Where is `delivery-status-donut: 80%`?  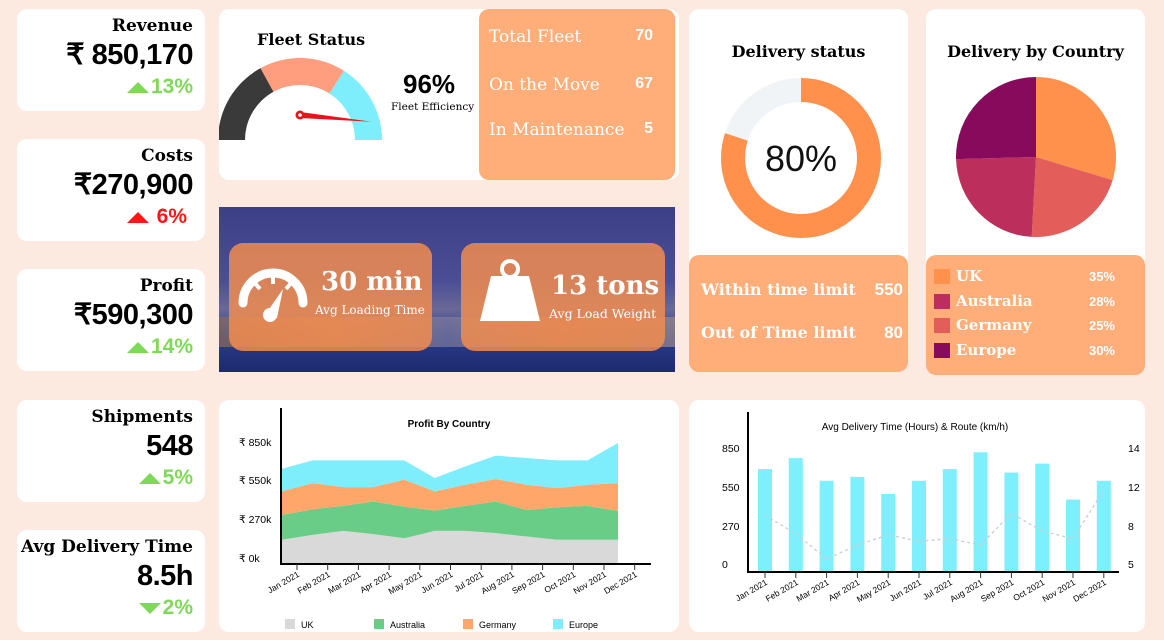 delivery-status-donut: 80% is located at coordinates (801, 158).